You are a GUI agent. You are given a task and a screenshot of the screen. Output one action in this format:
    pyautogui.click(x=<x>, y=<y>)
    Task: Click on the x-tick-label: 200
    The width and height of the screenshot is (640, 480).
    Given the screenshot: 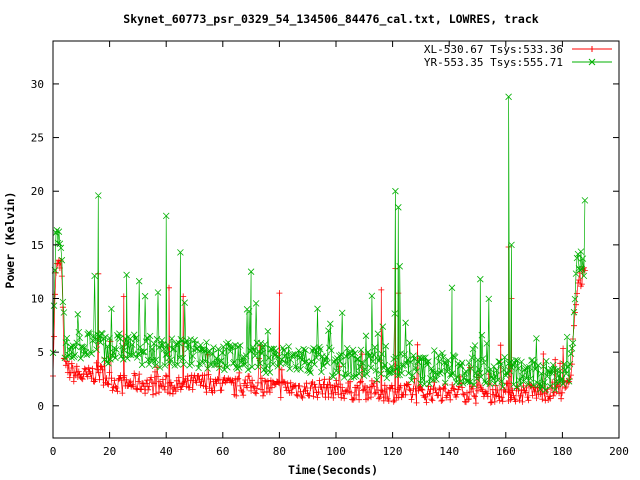 What is the action you would take?
    pyautogui.click(x=619, y=451)
    